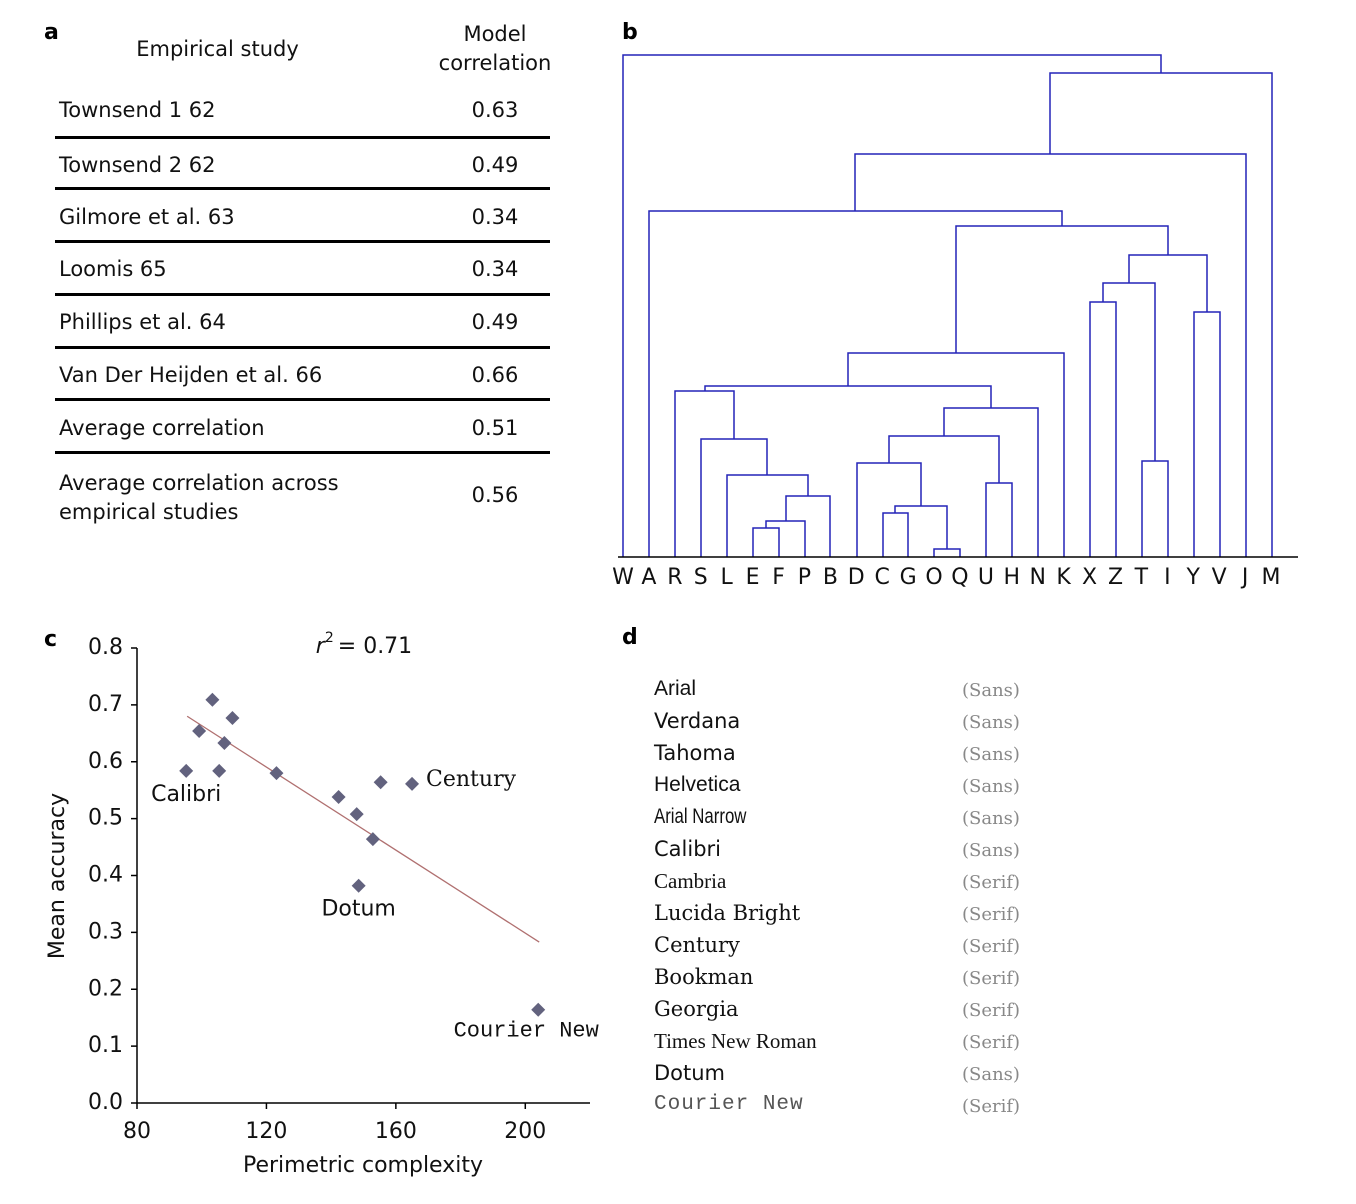  Describe the element at coordinates (217, 49) in the screenshot. I see `table-header: Empirical study` at that location.